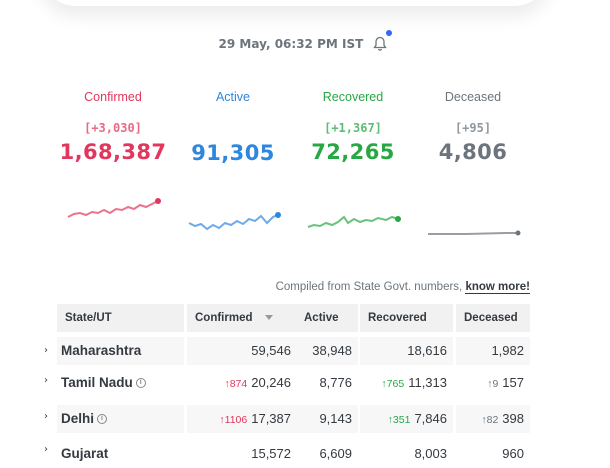 This screenshot has width=610, height=468. I want to click on cell-confirmed: 15,572, so click(242, 454).